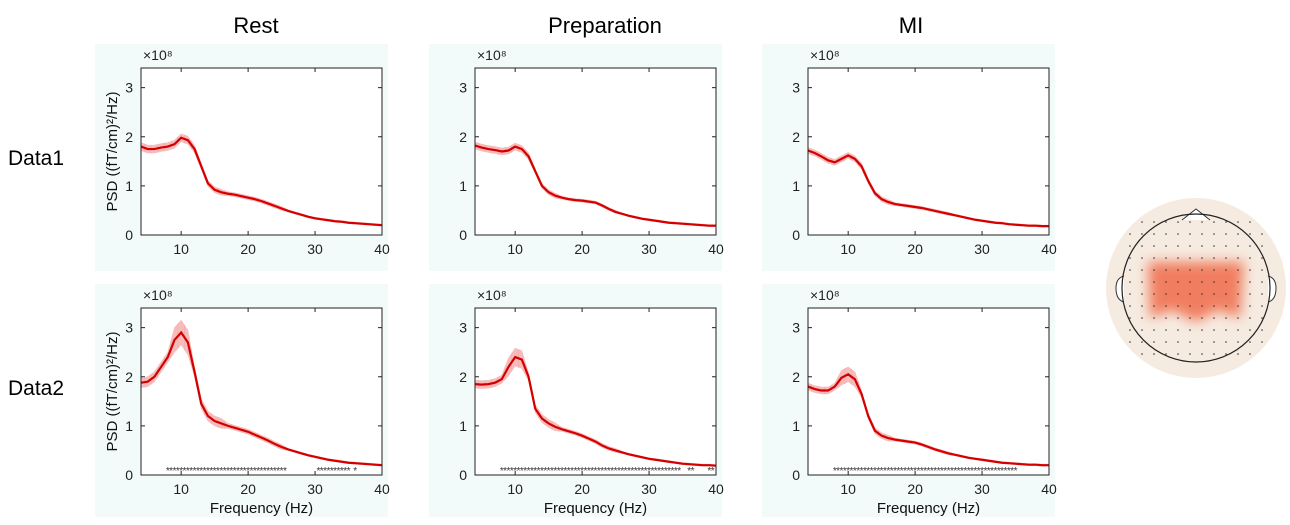 The image size is (1290, 525). What do you see at coordinates (1196, 288) in the screenshot?
I see `head-outline` at bounding box center [1196, 288].